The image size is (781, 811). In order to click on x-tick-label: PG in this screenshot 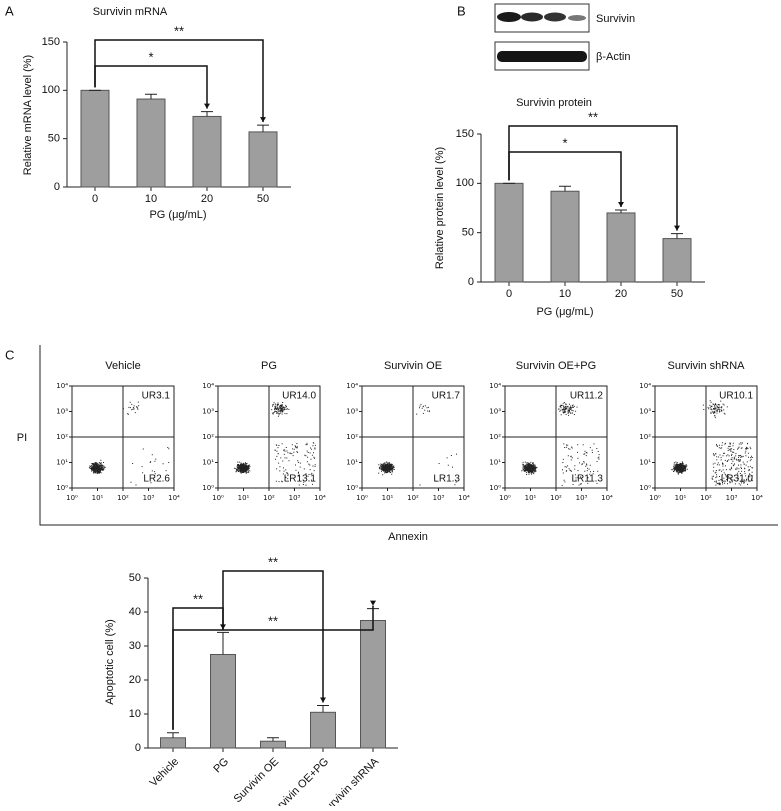, I will do `click(221, 766)`.